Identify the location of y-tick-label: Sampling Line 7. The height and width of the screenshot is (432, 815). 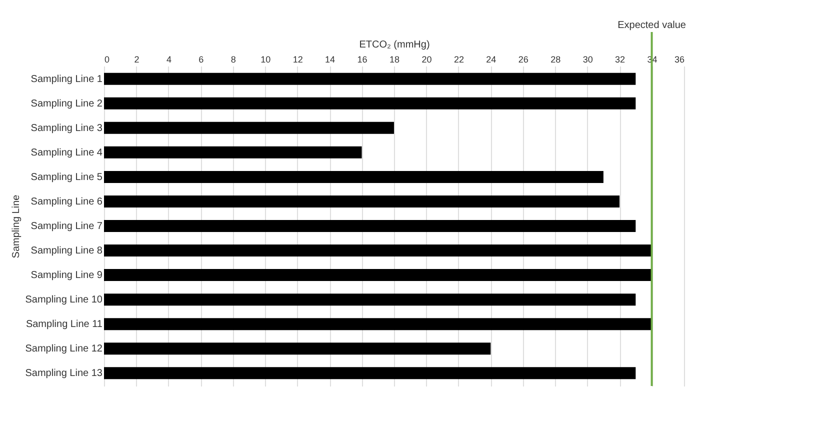
(66, 226).